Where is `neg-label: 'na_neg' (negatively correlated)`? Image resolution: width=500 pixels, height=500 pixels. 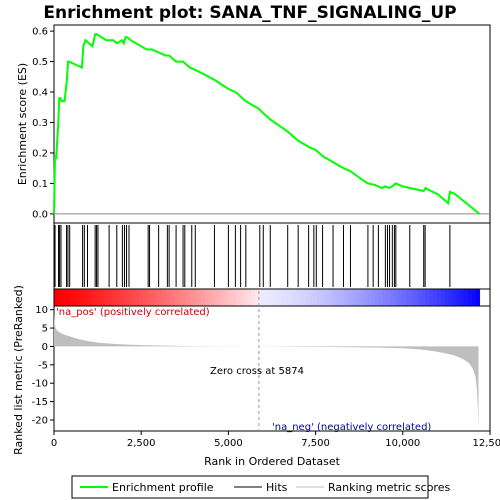
neg-label: 'na_neg' (negatively correlated) is located at coordinates (351, 427).